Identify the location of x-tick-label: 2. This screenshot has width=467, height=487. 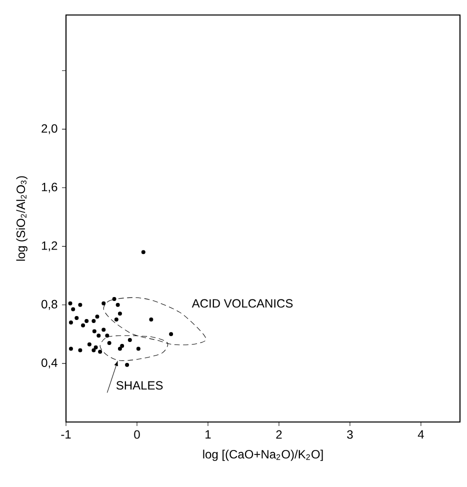
(279, 434).